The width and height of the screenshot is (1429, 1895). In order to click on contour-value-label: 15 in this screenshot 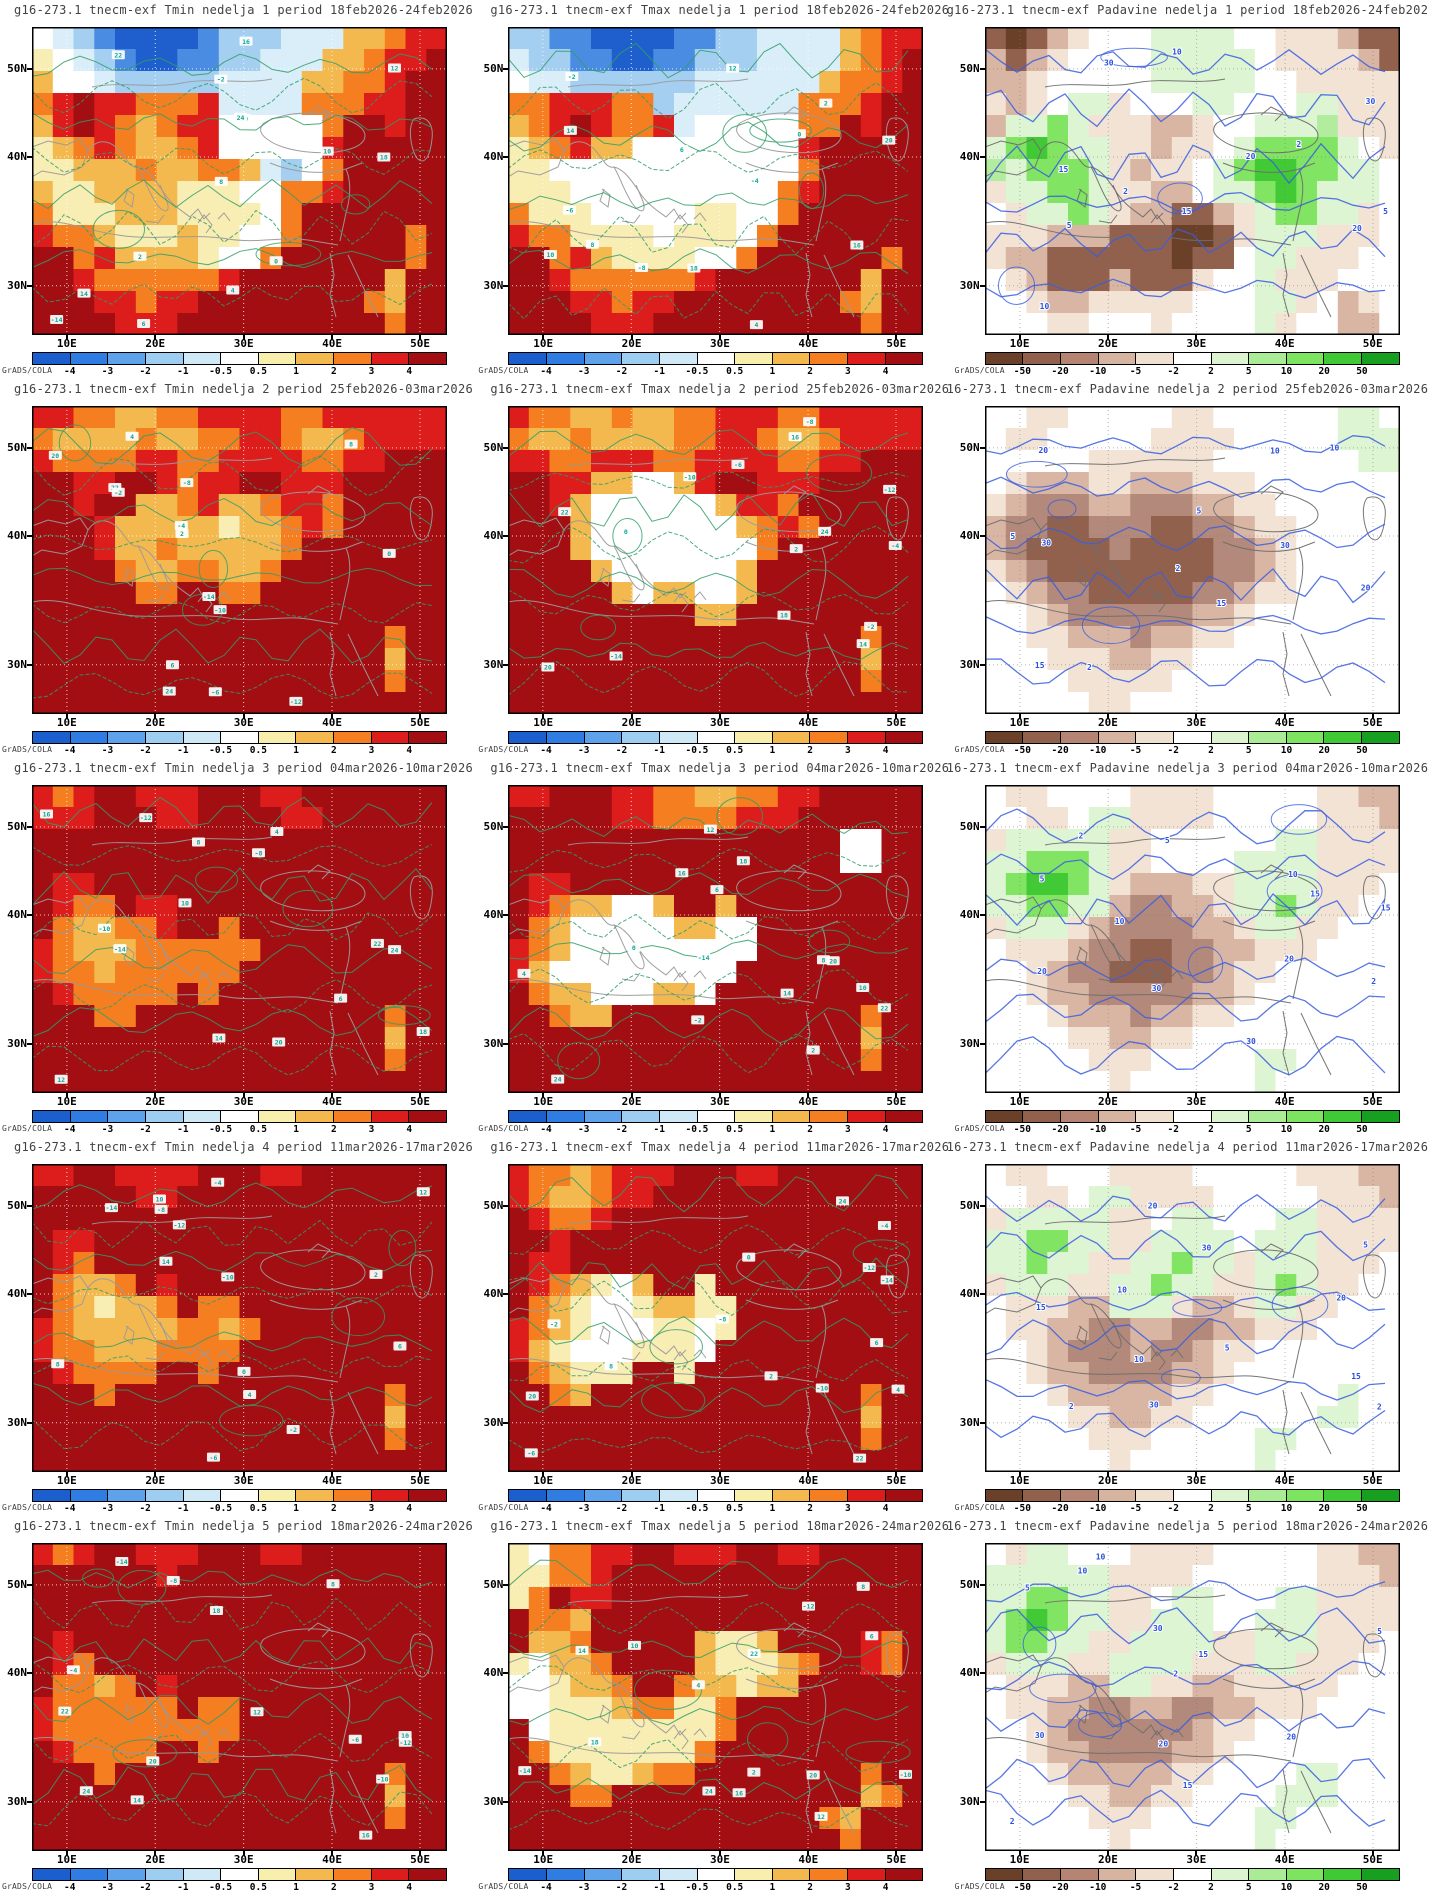, I will do `click(1063, 169)`.